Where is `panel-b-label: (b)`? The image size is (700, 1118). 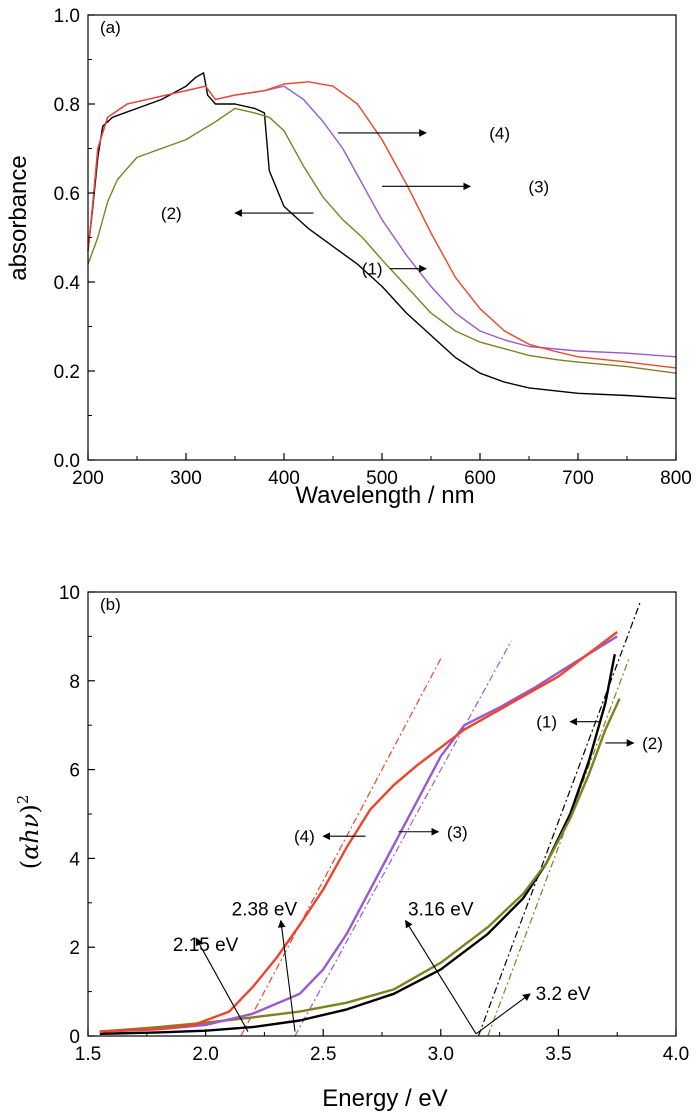 panel-b-label: (b) is located at coordinates (110, 604).